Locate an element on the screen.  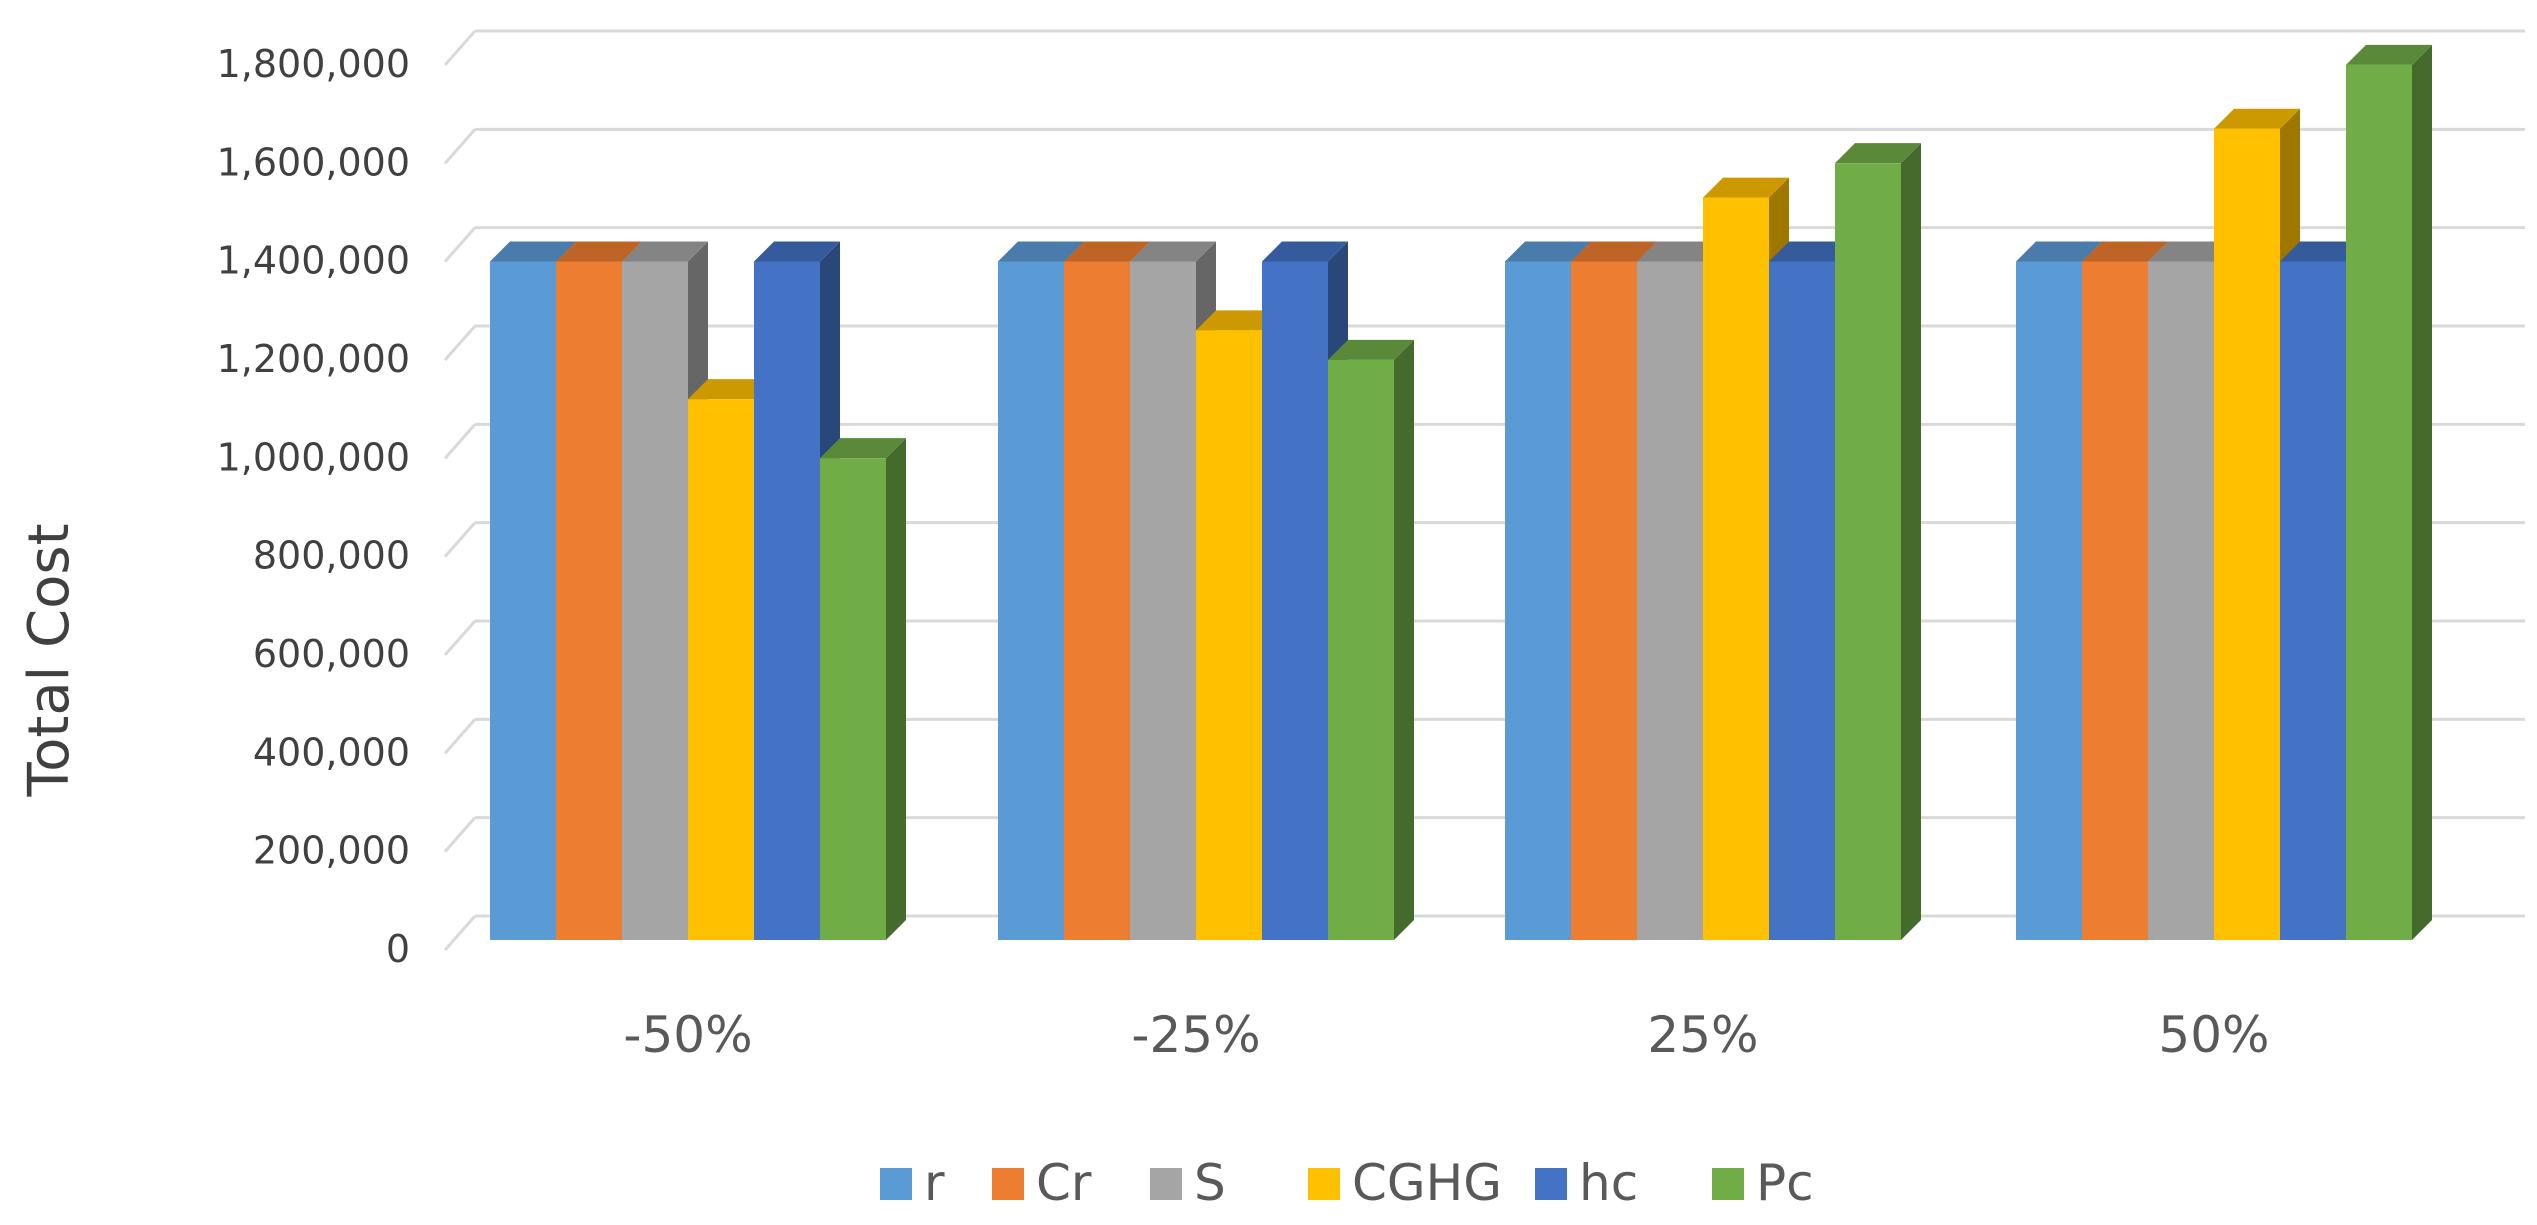
legend-item: r is located at coordinates (912, 1183).